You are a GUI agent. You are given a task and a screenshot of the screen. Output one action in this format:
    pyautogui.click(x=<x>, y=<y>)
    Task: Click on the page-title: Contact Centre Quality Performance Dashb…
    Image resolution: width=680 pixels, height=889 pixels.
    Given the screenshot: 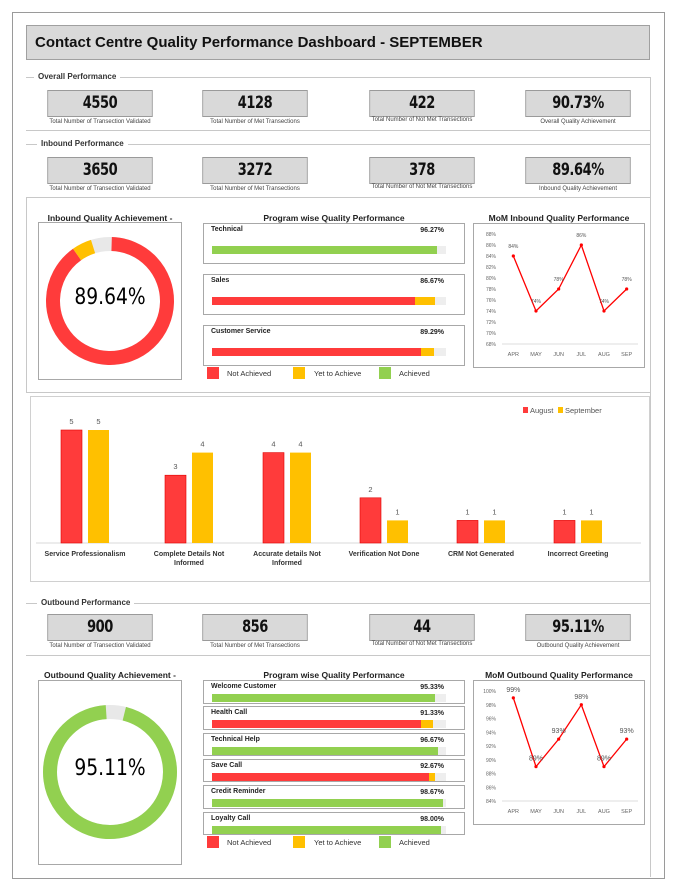 What is the action you would take?
    pyautogui.click(x=338, y=42)
    